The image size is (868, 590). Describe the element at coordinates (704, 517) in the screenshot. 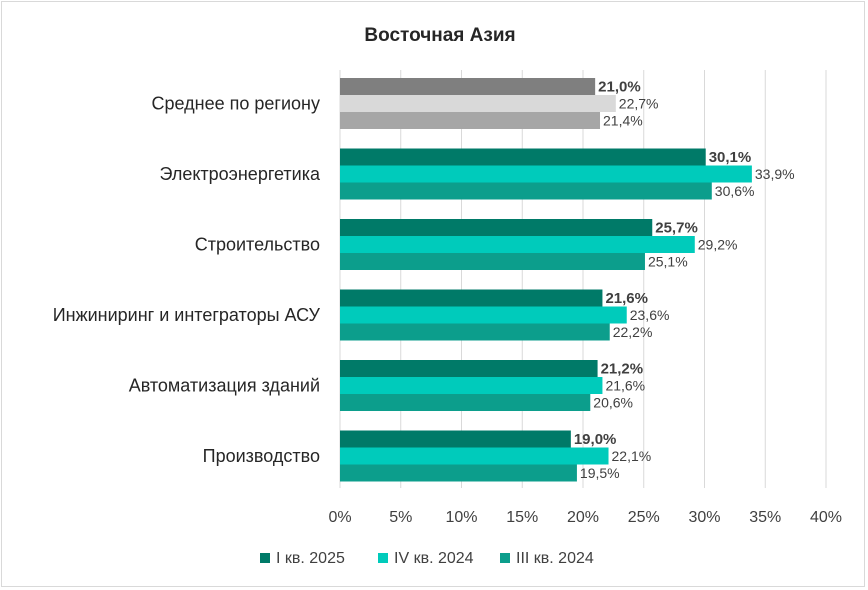

I see `x-tick-label: 30%` at that location.